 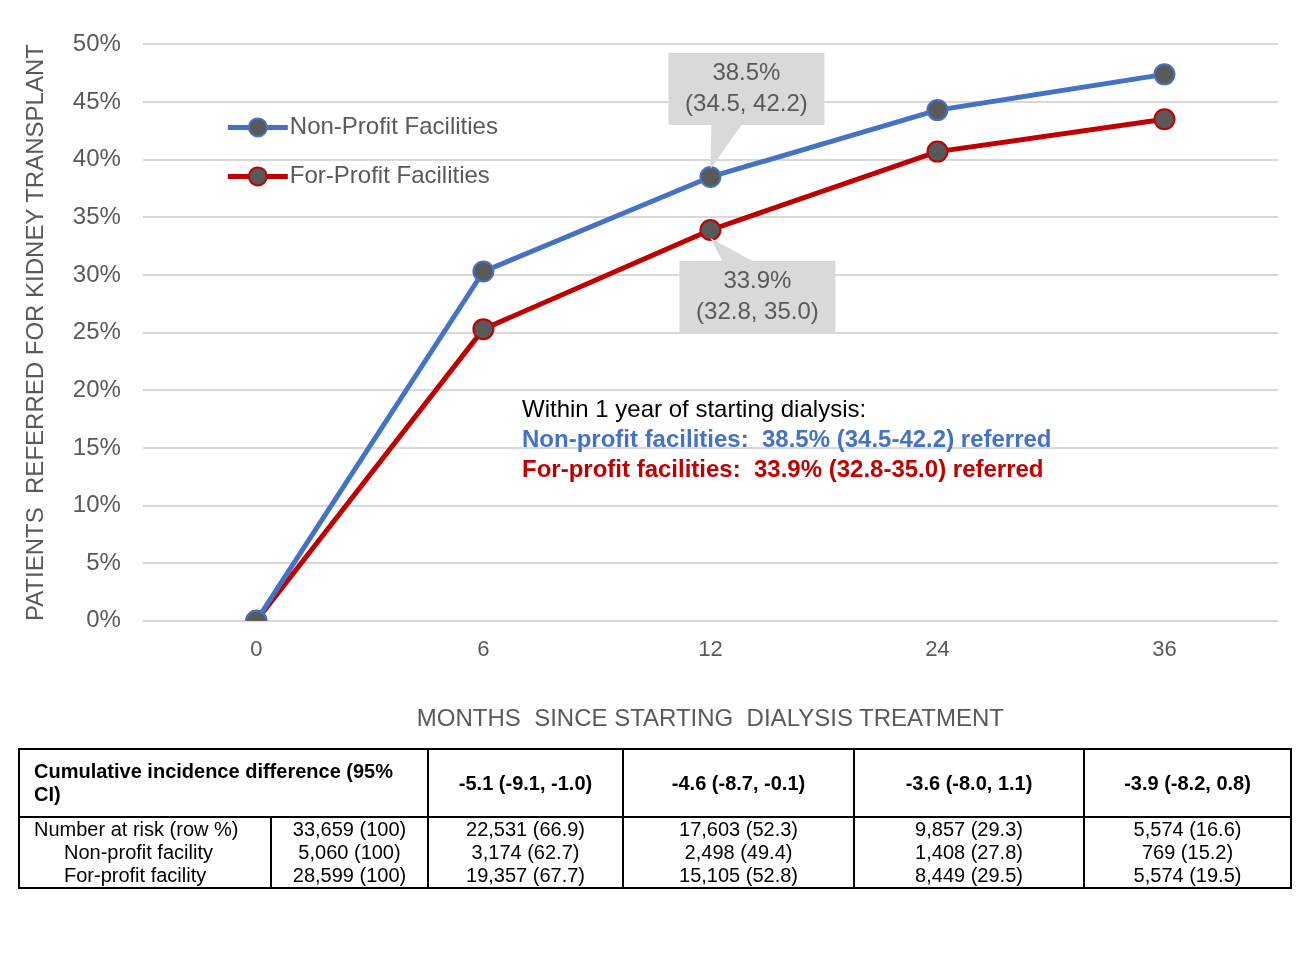 What do you see at coordinates (642, 782) in the screenshot?
I see `text: Cumulative incidence difference (95% CI) -5.1 (-9.1, -1.0) -4.6 (-8.7, -0.1) -3.6 (-8.0, 1.1) -3.9 (-8.2, 0.8)` at bounding box center [642, 782].